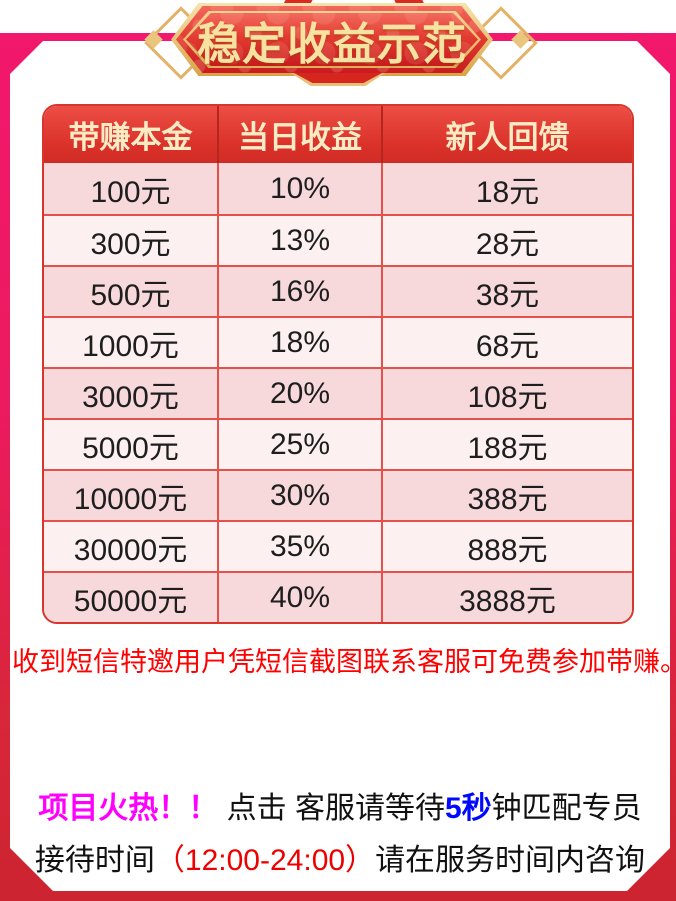 The width and height of the screenshot is (676, 901). I want to click on footer-line1-tail: 钟匹配专员, so click(566, 808).